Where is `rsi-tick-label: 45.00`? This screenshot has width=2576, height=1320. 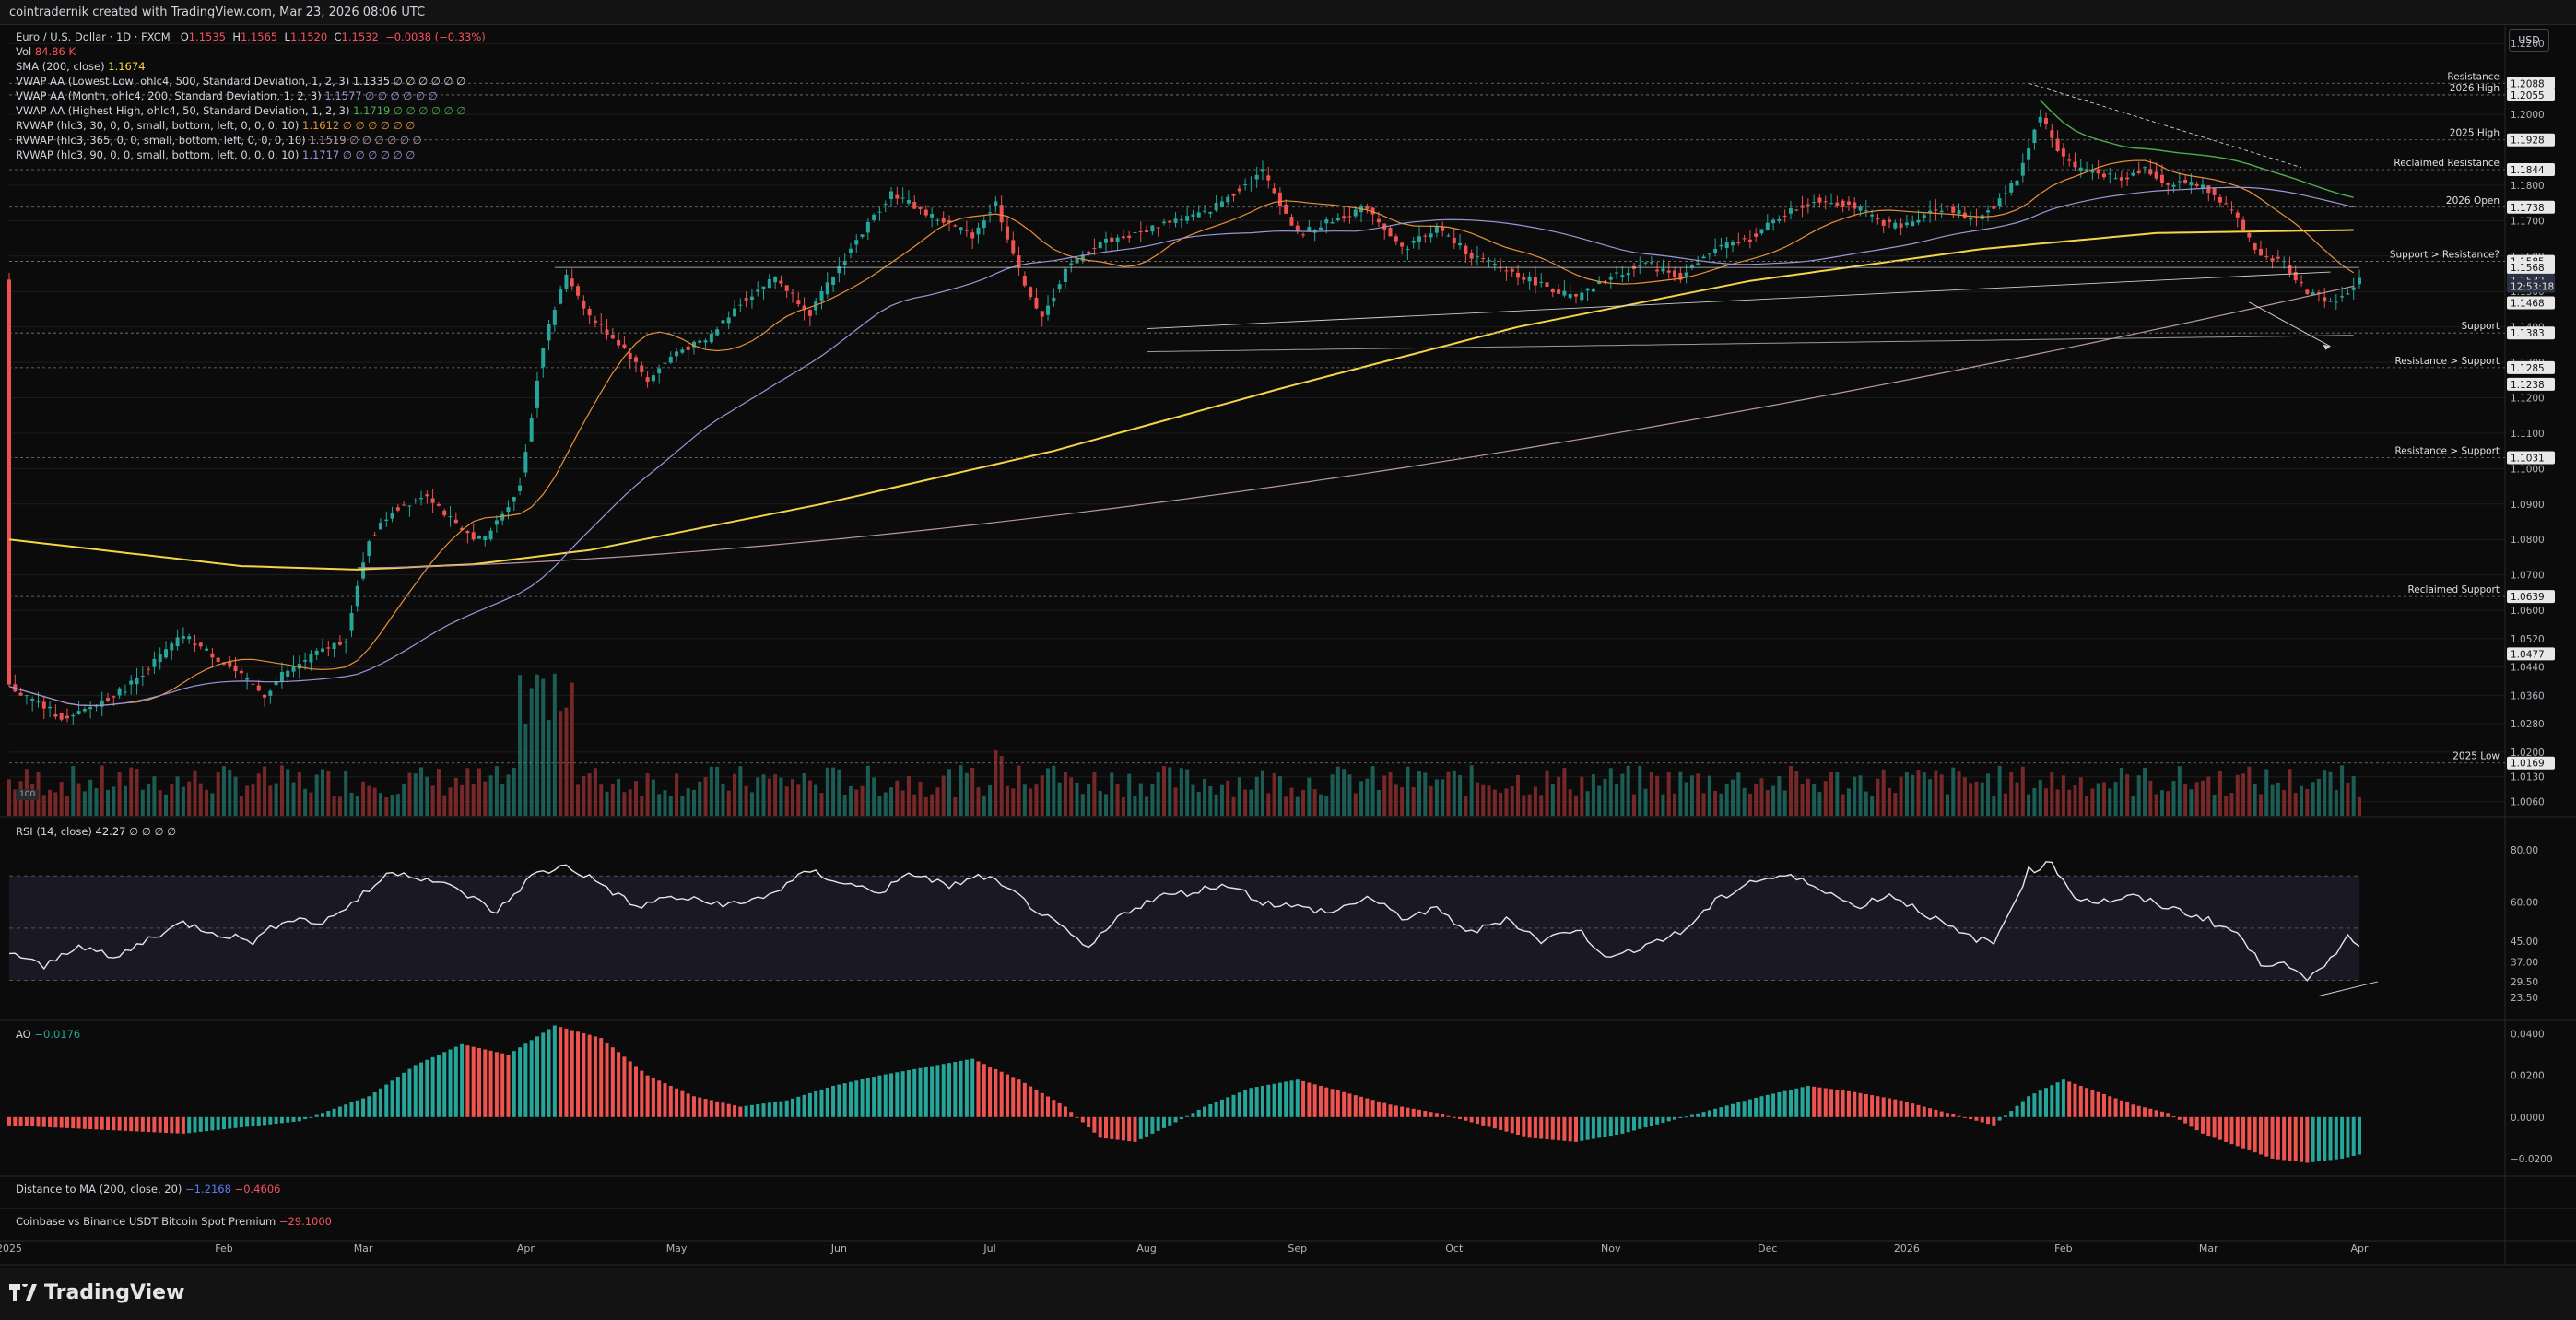 rsi-tick-label: 45.00 is located at coordinates (2524, 943).